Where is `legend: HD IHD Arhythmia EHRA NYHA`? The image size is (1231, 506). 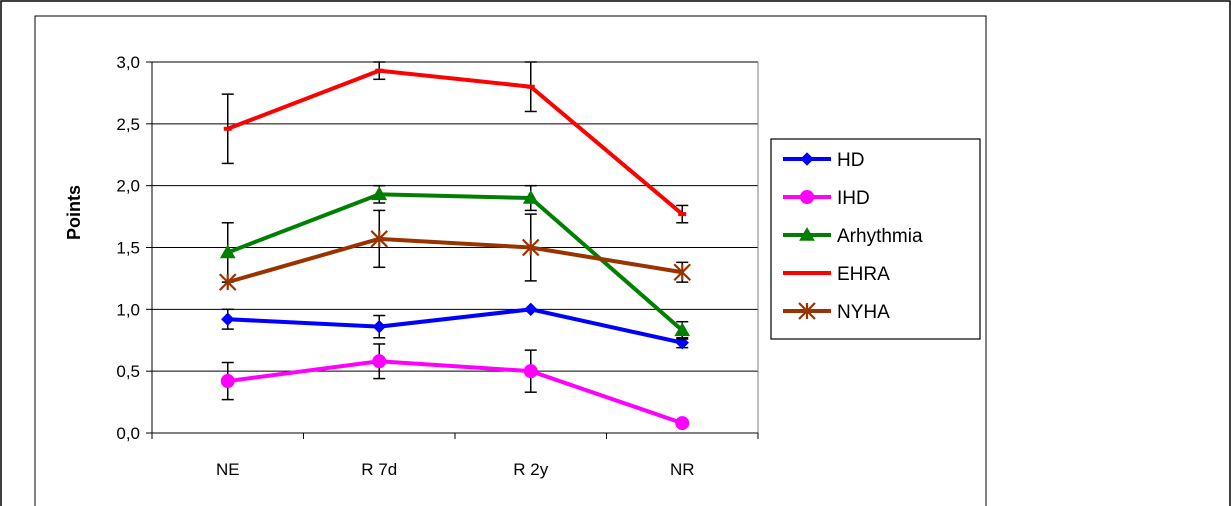
legend: HD IHD Arhythmia EHRA NYHA is located at coordinates (875, 239).